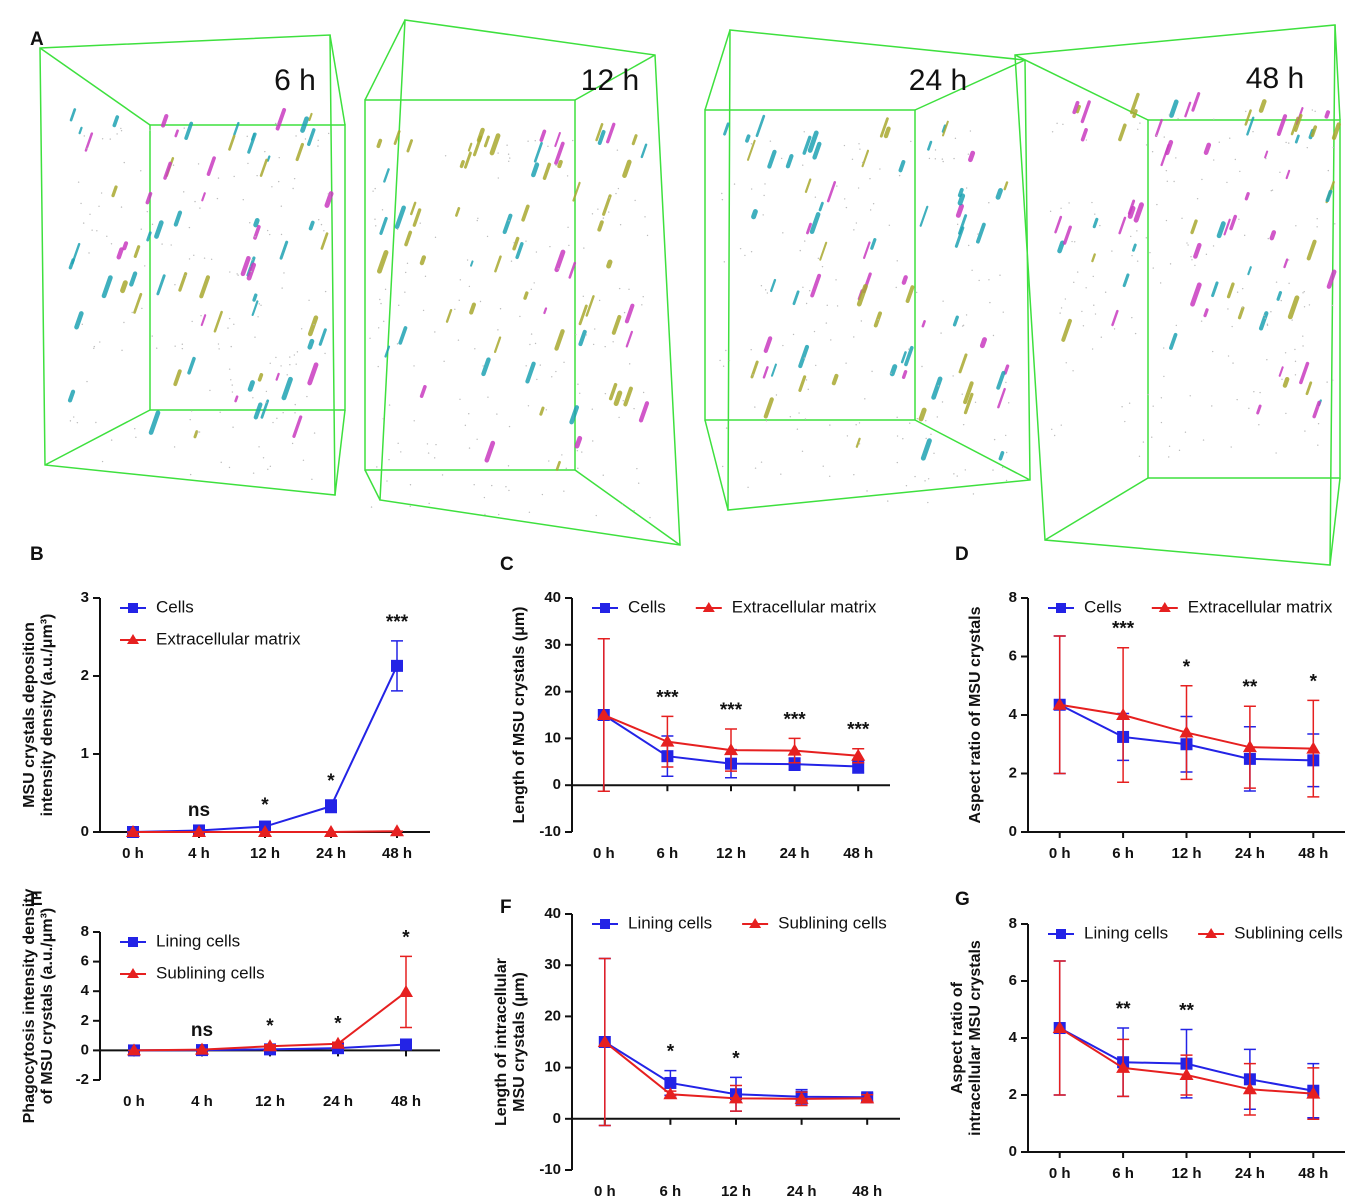 The image size is (1350, 1200). What do you see at coordinates (36, 899) in the screenshot?
I see `panel-label: E` at bounding box center [36, 899].